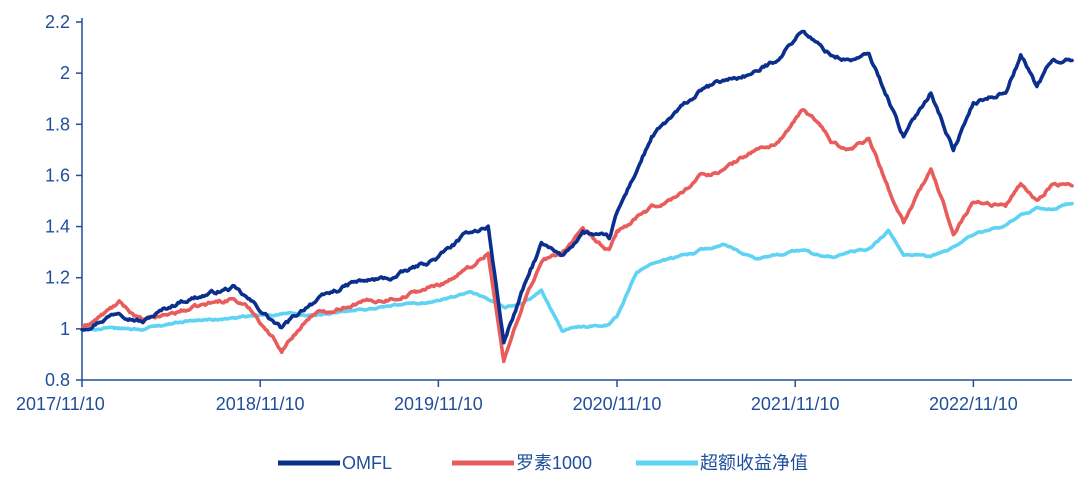 The width and height of the screenshot is (1092, 494). What do you see at coordinates (554, 463) in the screenshot?
I see `legend-label-1: 罗素1000` at bounding box center [554, 463].